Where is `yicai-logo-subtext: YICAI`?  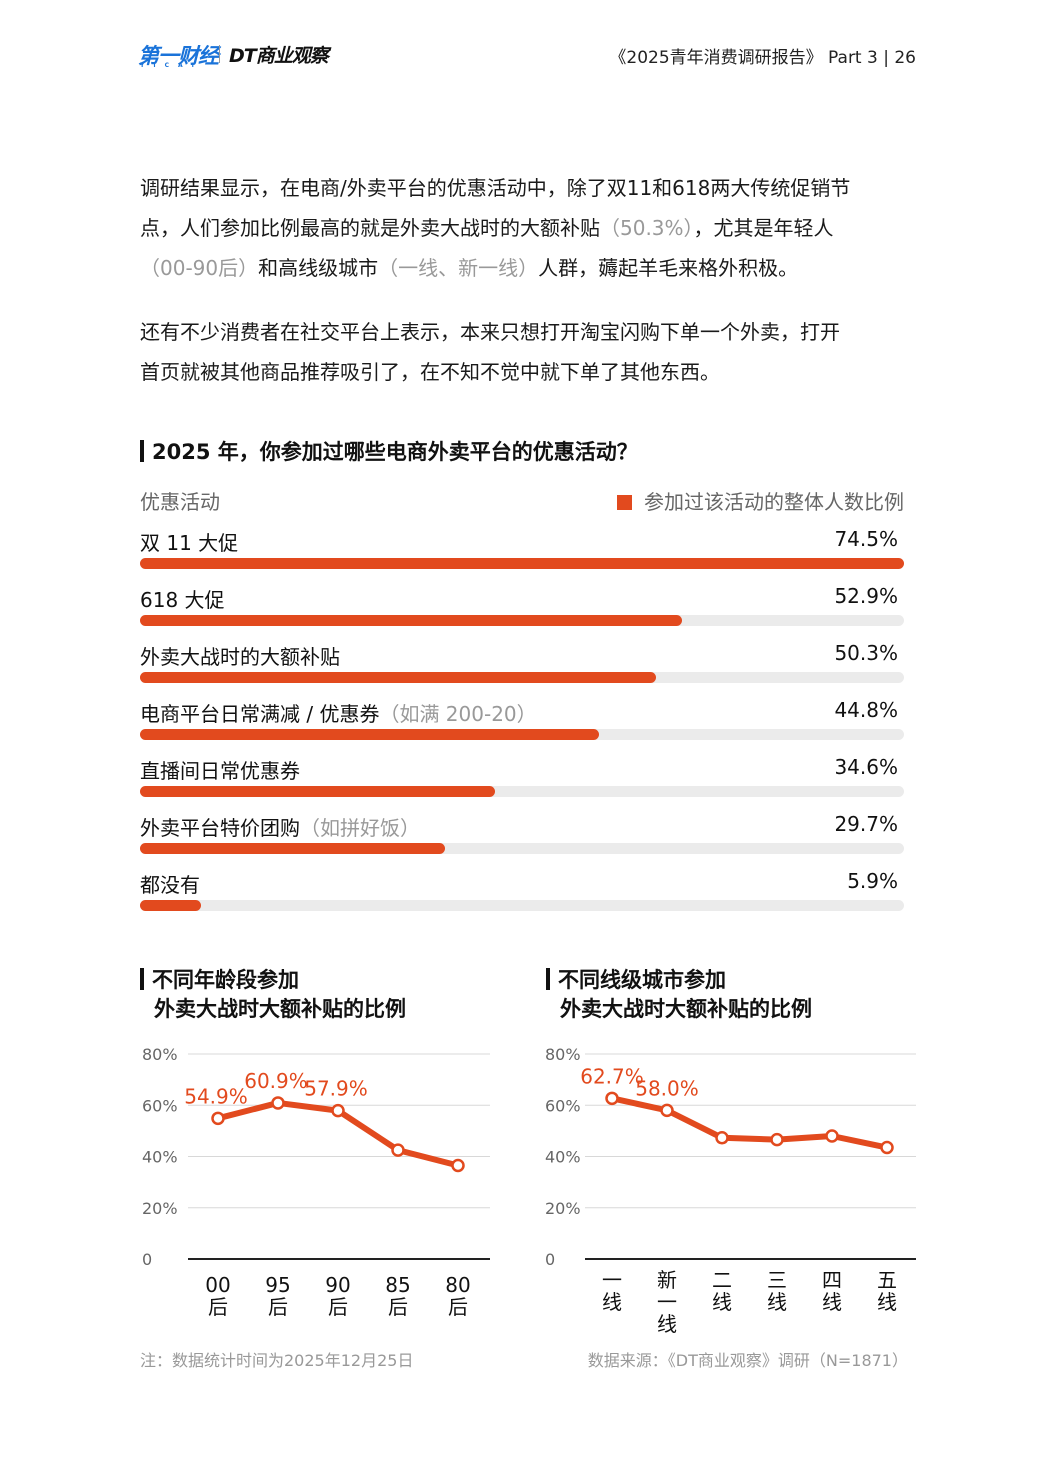 yicai-logo-subtext: YICAI is located at coordinates (171, 65).